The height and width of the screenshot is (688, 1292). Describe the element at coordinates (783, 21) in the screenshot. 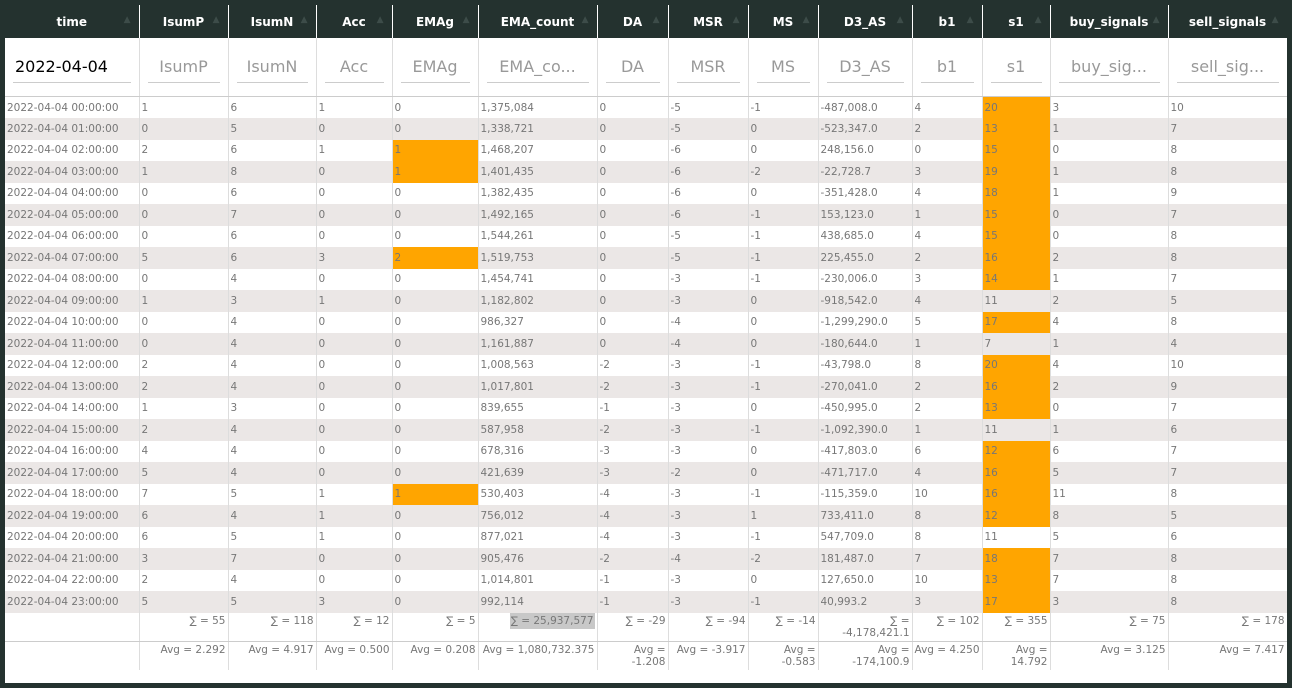

I see `column-header: MS ▲` at that location.